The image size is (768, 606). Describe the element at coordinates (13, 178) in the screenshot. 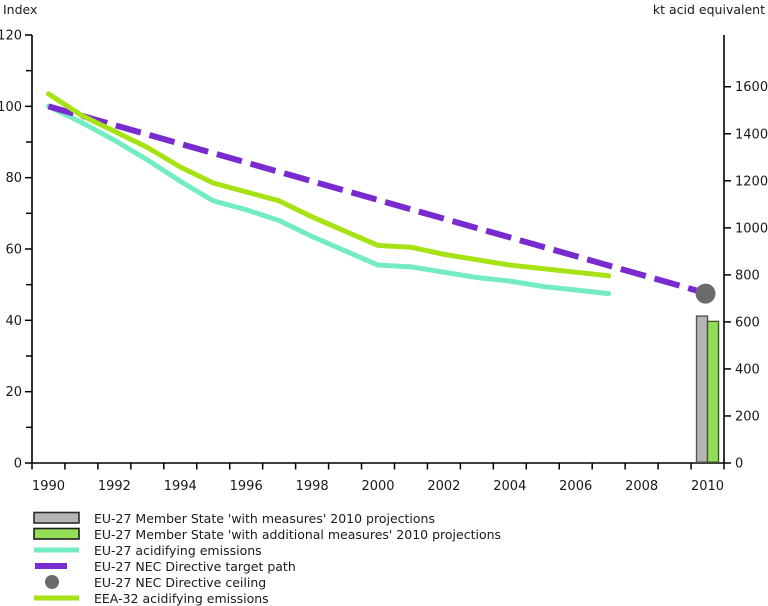

I see `left-axis-tick-label: 80` at that location.